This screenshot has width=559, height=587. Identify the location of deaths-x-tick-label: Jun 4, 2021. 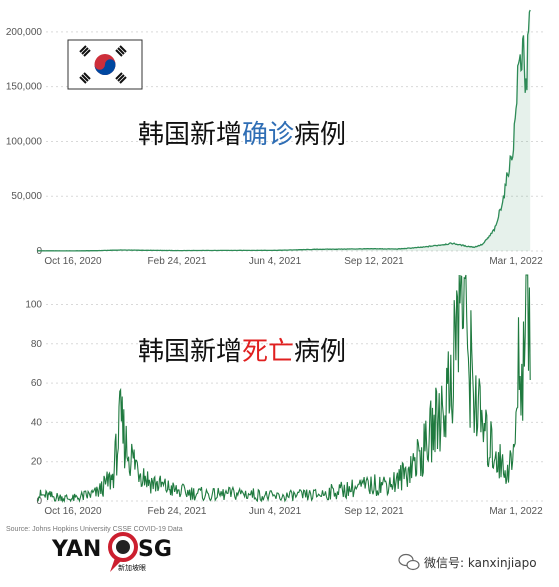
(275, 511).